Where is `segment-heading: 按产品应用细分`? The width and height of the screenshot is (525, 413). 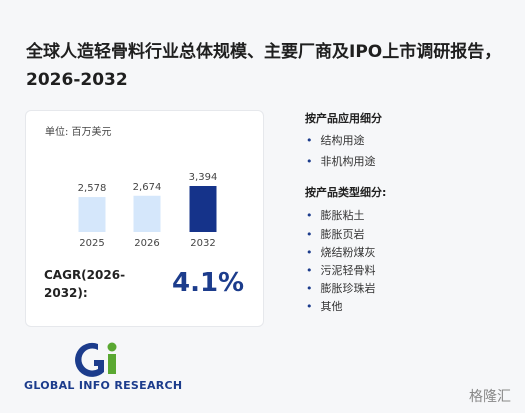 segment-heading: 按产品应用细分 is located at coordinates (343, 118).